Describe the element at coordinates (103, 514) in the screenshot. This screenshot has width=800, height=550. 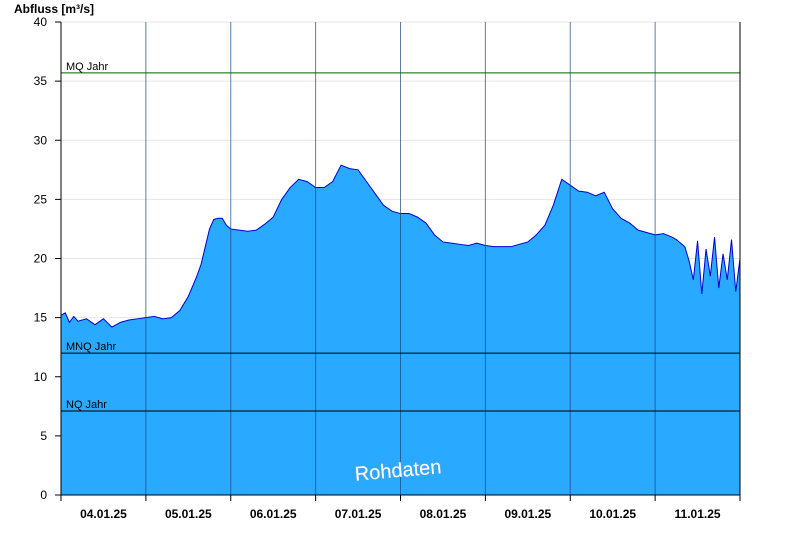
I see `x-tick-label: 04.01.25` at that location.